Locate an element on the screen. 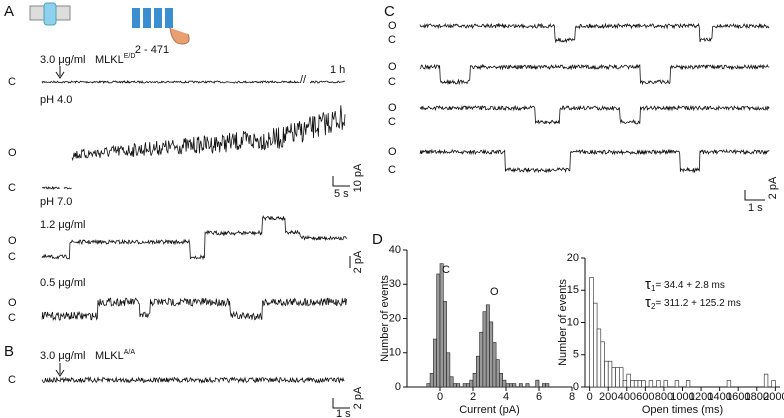 The height and width of the screenshot is (418, 784). tau-part: 1 is located at coordinates (653, 288).